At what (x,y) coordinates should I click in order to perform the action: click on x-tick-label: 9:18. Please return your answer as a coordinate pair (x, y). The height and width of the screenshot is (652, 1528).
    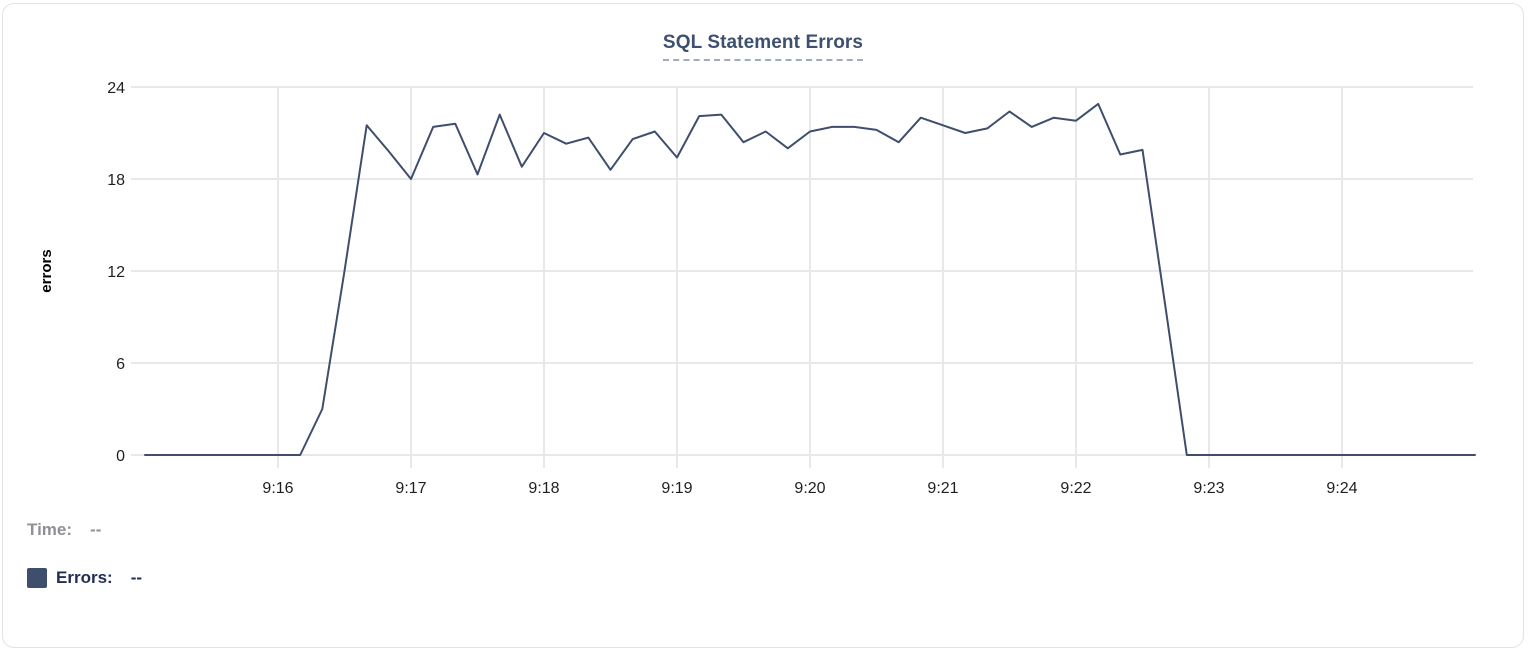
    Looking at the image, I should click on (543, 488).